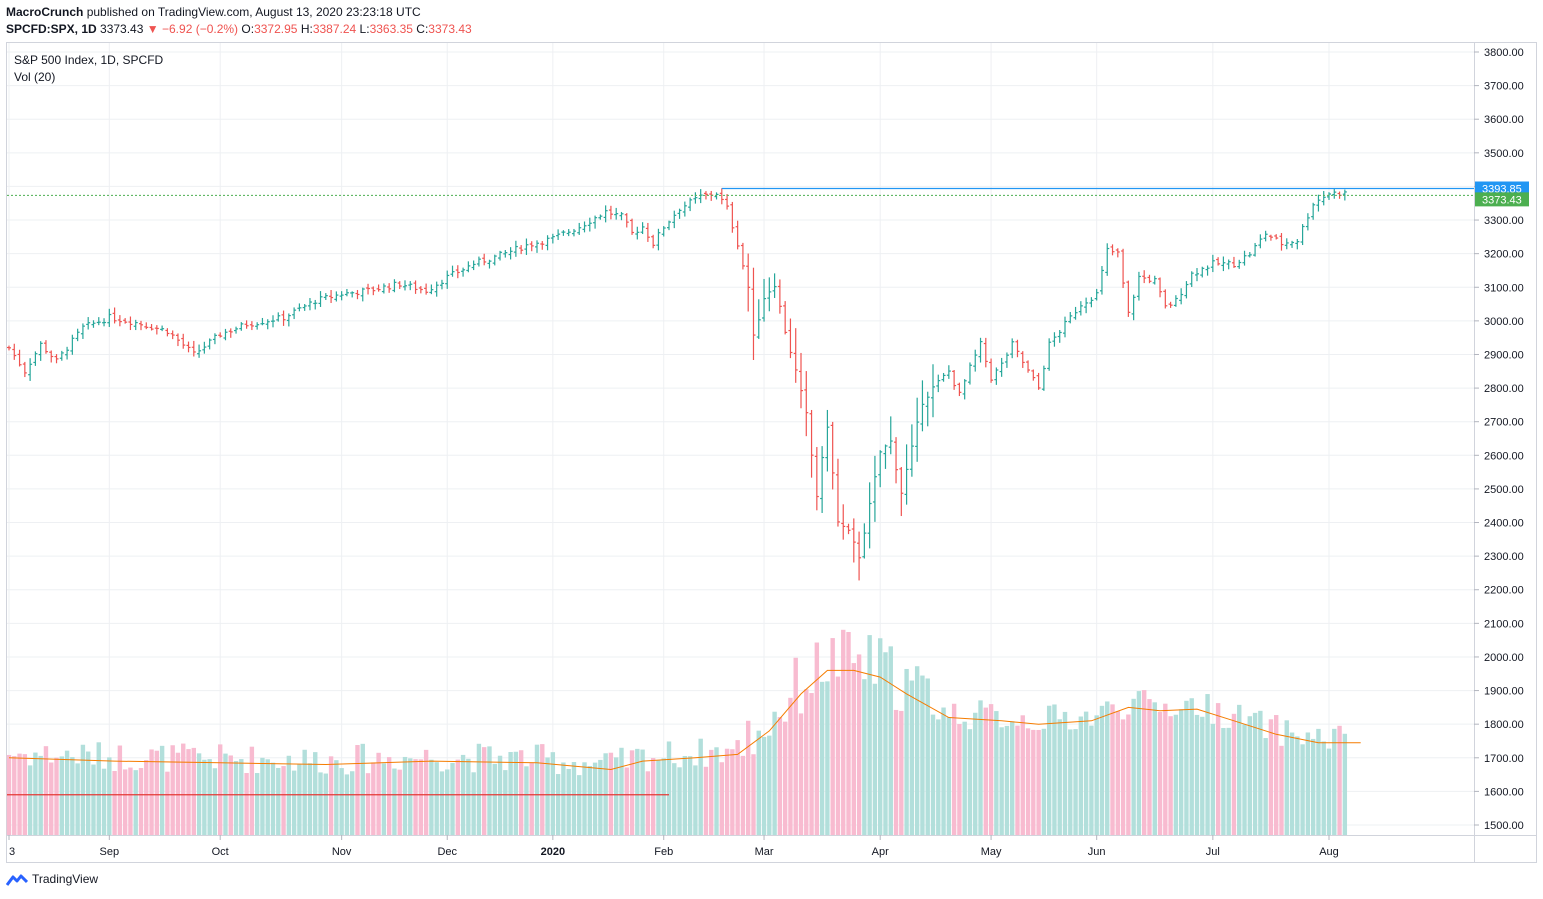 This screenshot has height=899, width=1543. Describe the element at coordinates (45, 12) in the screenshot. I see `author-name: MacroCrunch` at that location.